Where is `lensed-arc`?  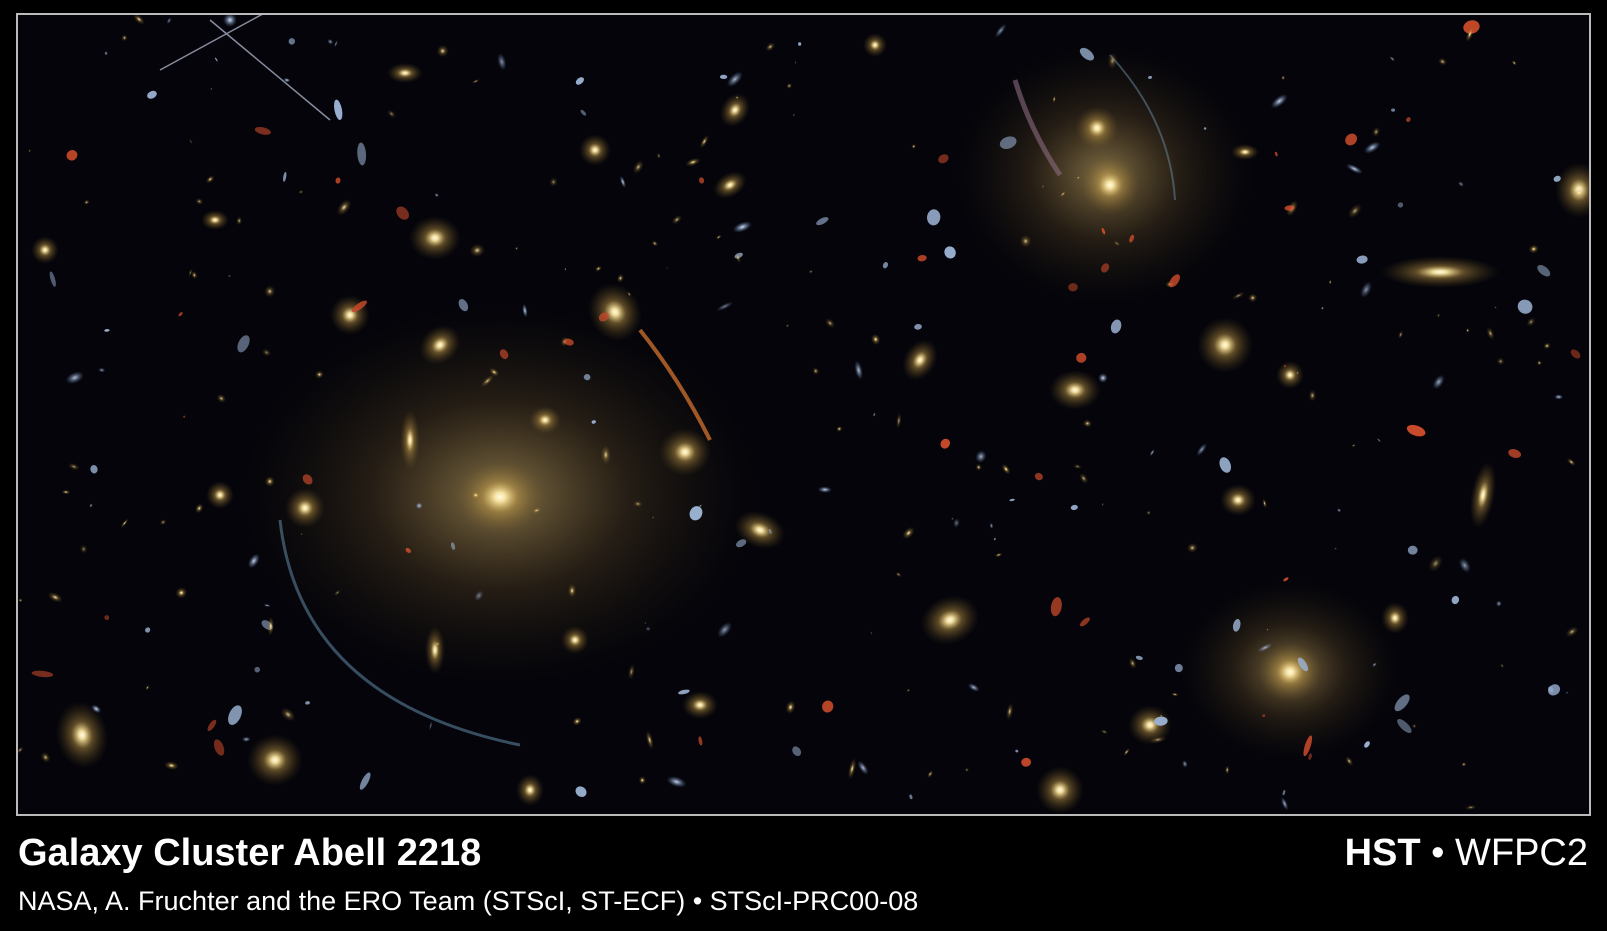 lensed-arc is located at coordinates (1142, 127).